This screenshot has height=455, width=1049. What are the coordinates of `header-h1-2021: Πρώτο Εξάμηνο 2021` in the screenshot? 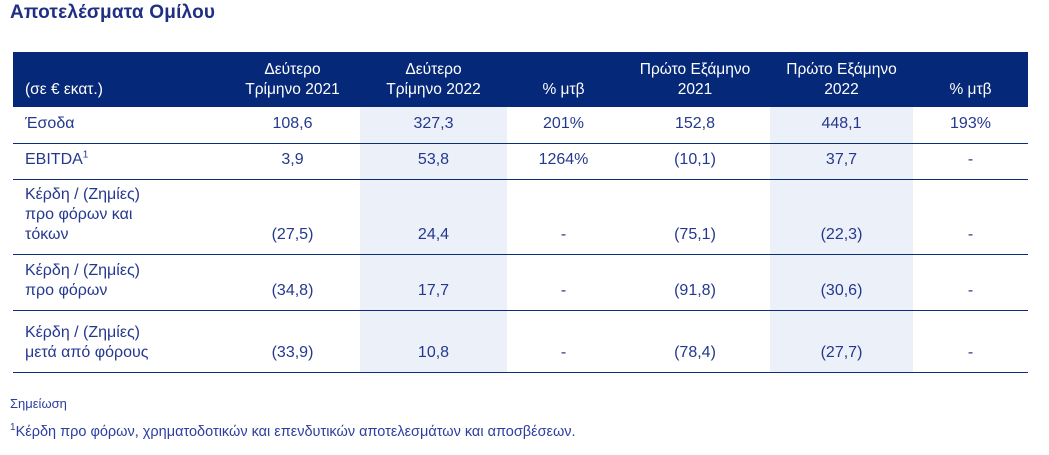 It's located at (695, 79).